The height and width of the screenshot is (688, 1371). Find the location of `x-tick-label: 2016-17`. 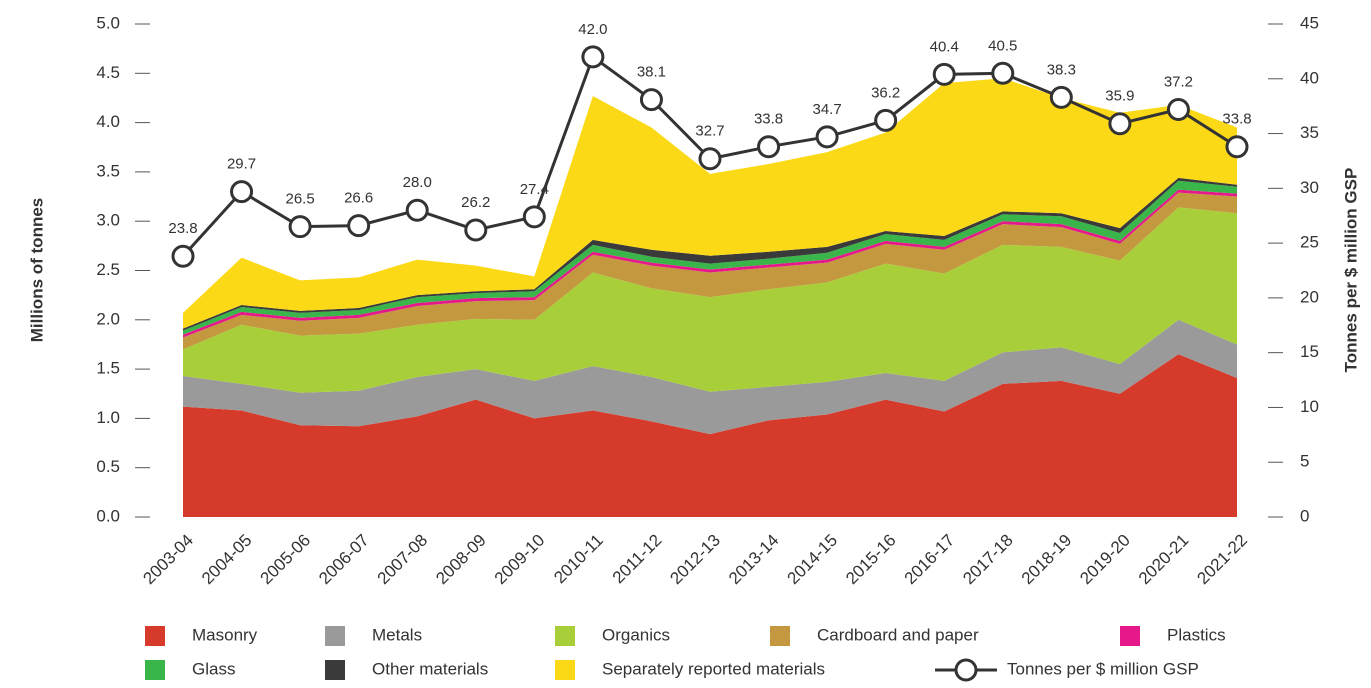

x-tick-label: 2016-17 is located at coordinates (930, 560).